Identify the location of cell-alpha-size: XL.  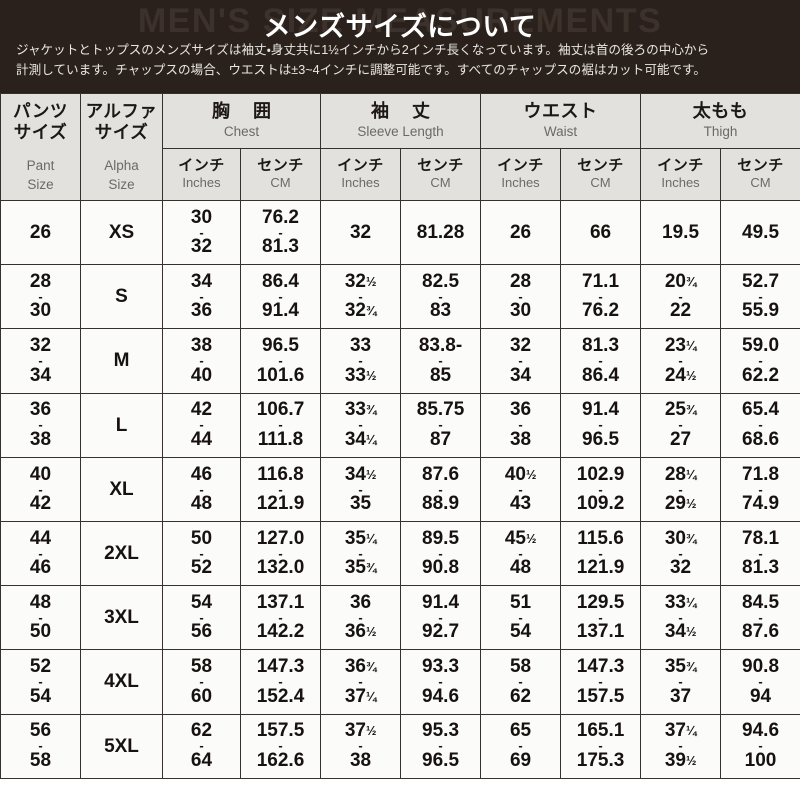
(121, 489).